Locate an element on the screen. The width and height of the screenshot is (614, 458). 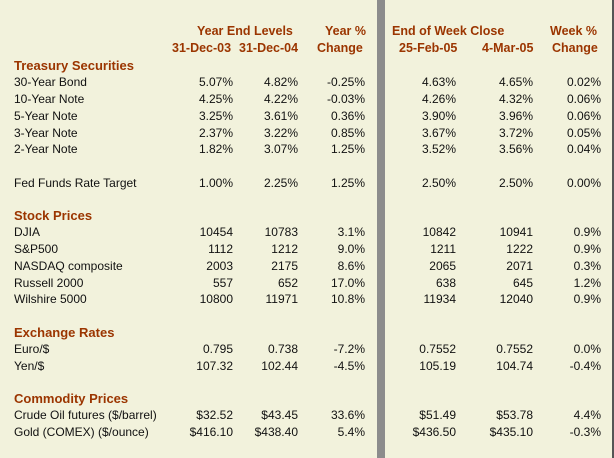
row-label: Crude Oil futures ($/barrel) is located at coordinates (85, 415).